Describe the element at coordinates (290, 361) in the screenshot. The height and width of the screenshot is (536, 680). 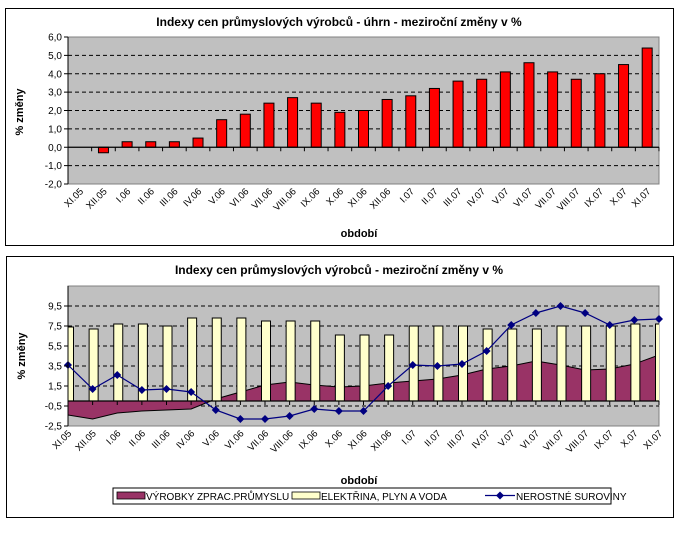
I see `chart2-bar-VIII.06` at that location.